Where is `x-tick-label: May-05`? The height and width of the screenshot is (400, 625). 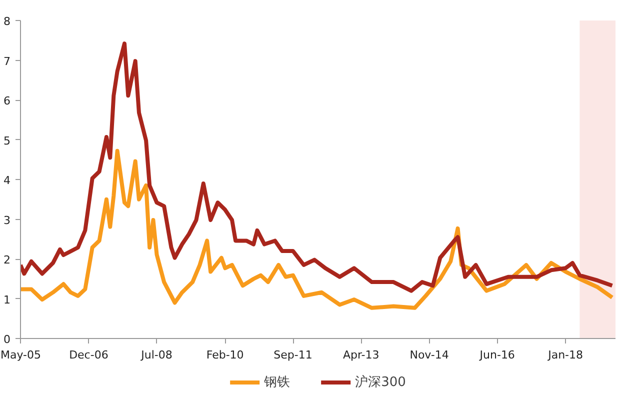
x-tick-label: May-05 is located at coordinates (21, 355).